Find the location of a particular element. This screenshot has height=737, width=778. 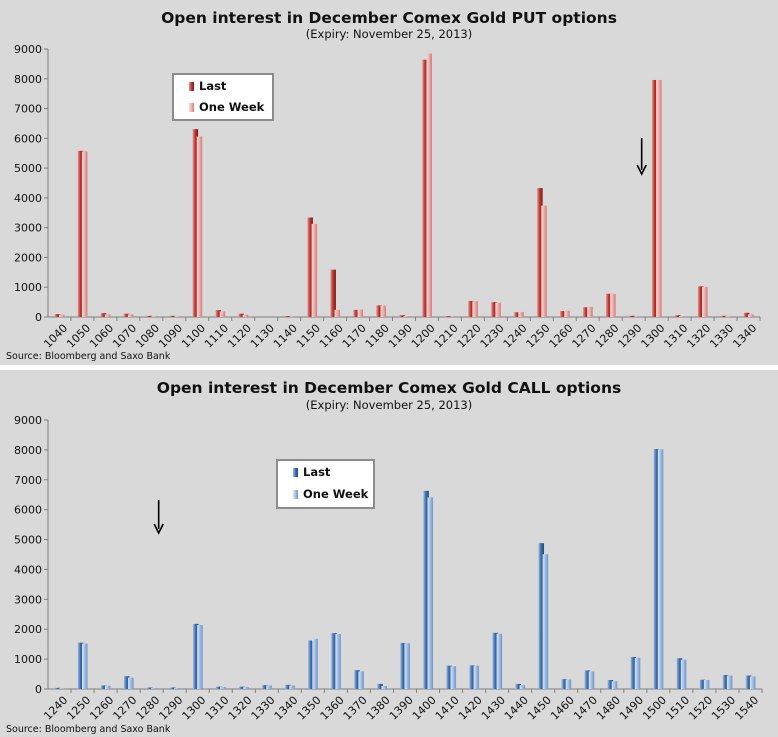

x-tick-label: 1140 is located at coordinates (285, 336).